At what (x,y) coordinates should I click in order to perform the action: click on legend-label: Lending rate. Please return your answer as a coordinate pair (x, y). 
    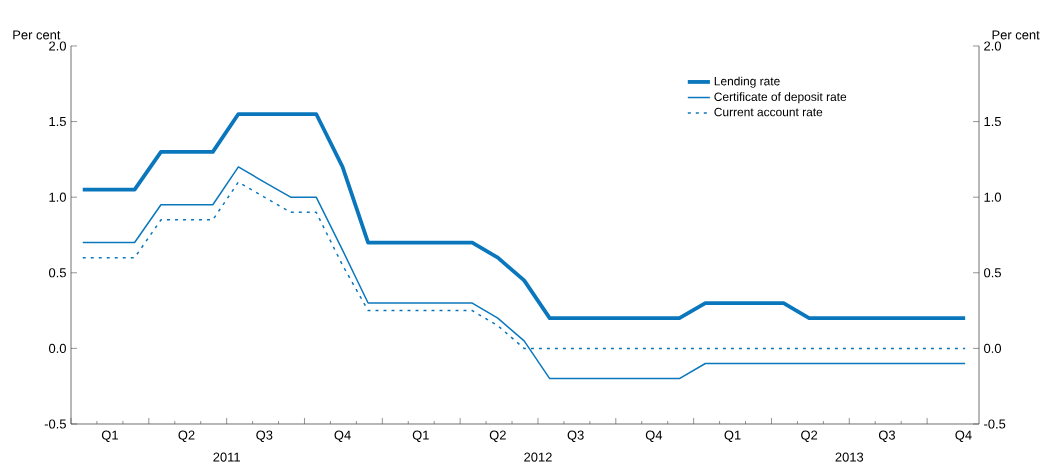
    Looking at the image, I should click on (747, 82).